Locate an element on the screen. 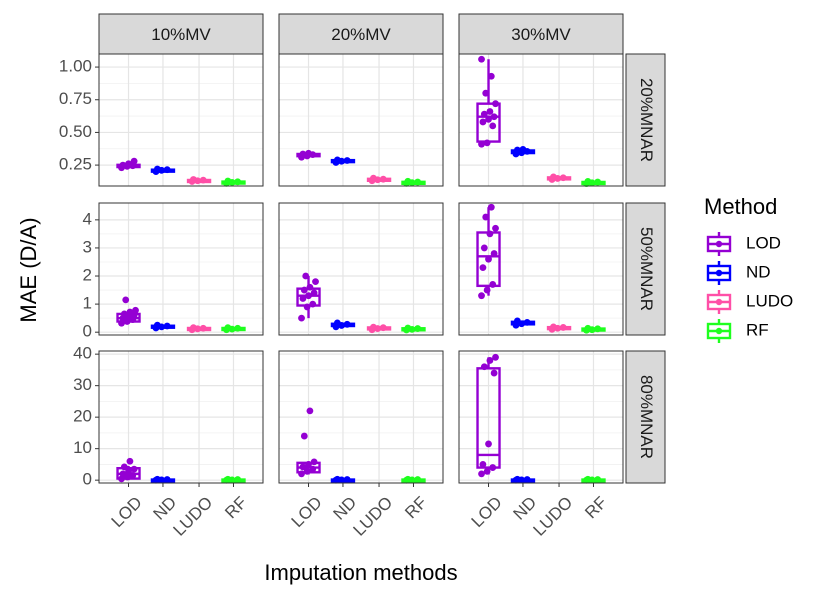  row-strip-50-mnar is located at coordinates (645, 269).